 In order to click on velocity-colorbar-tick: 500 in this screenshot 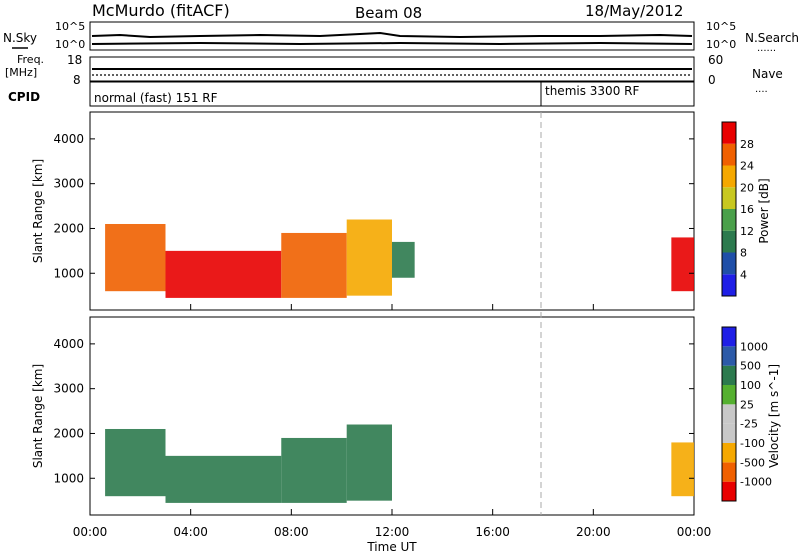, I will do `click(750, 366)`.